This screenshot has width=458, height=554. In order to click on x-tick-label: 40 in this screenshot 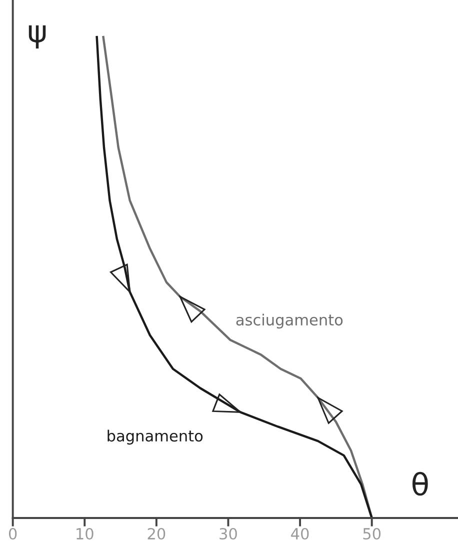, I will do `click(300, 534)`.